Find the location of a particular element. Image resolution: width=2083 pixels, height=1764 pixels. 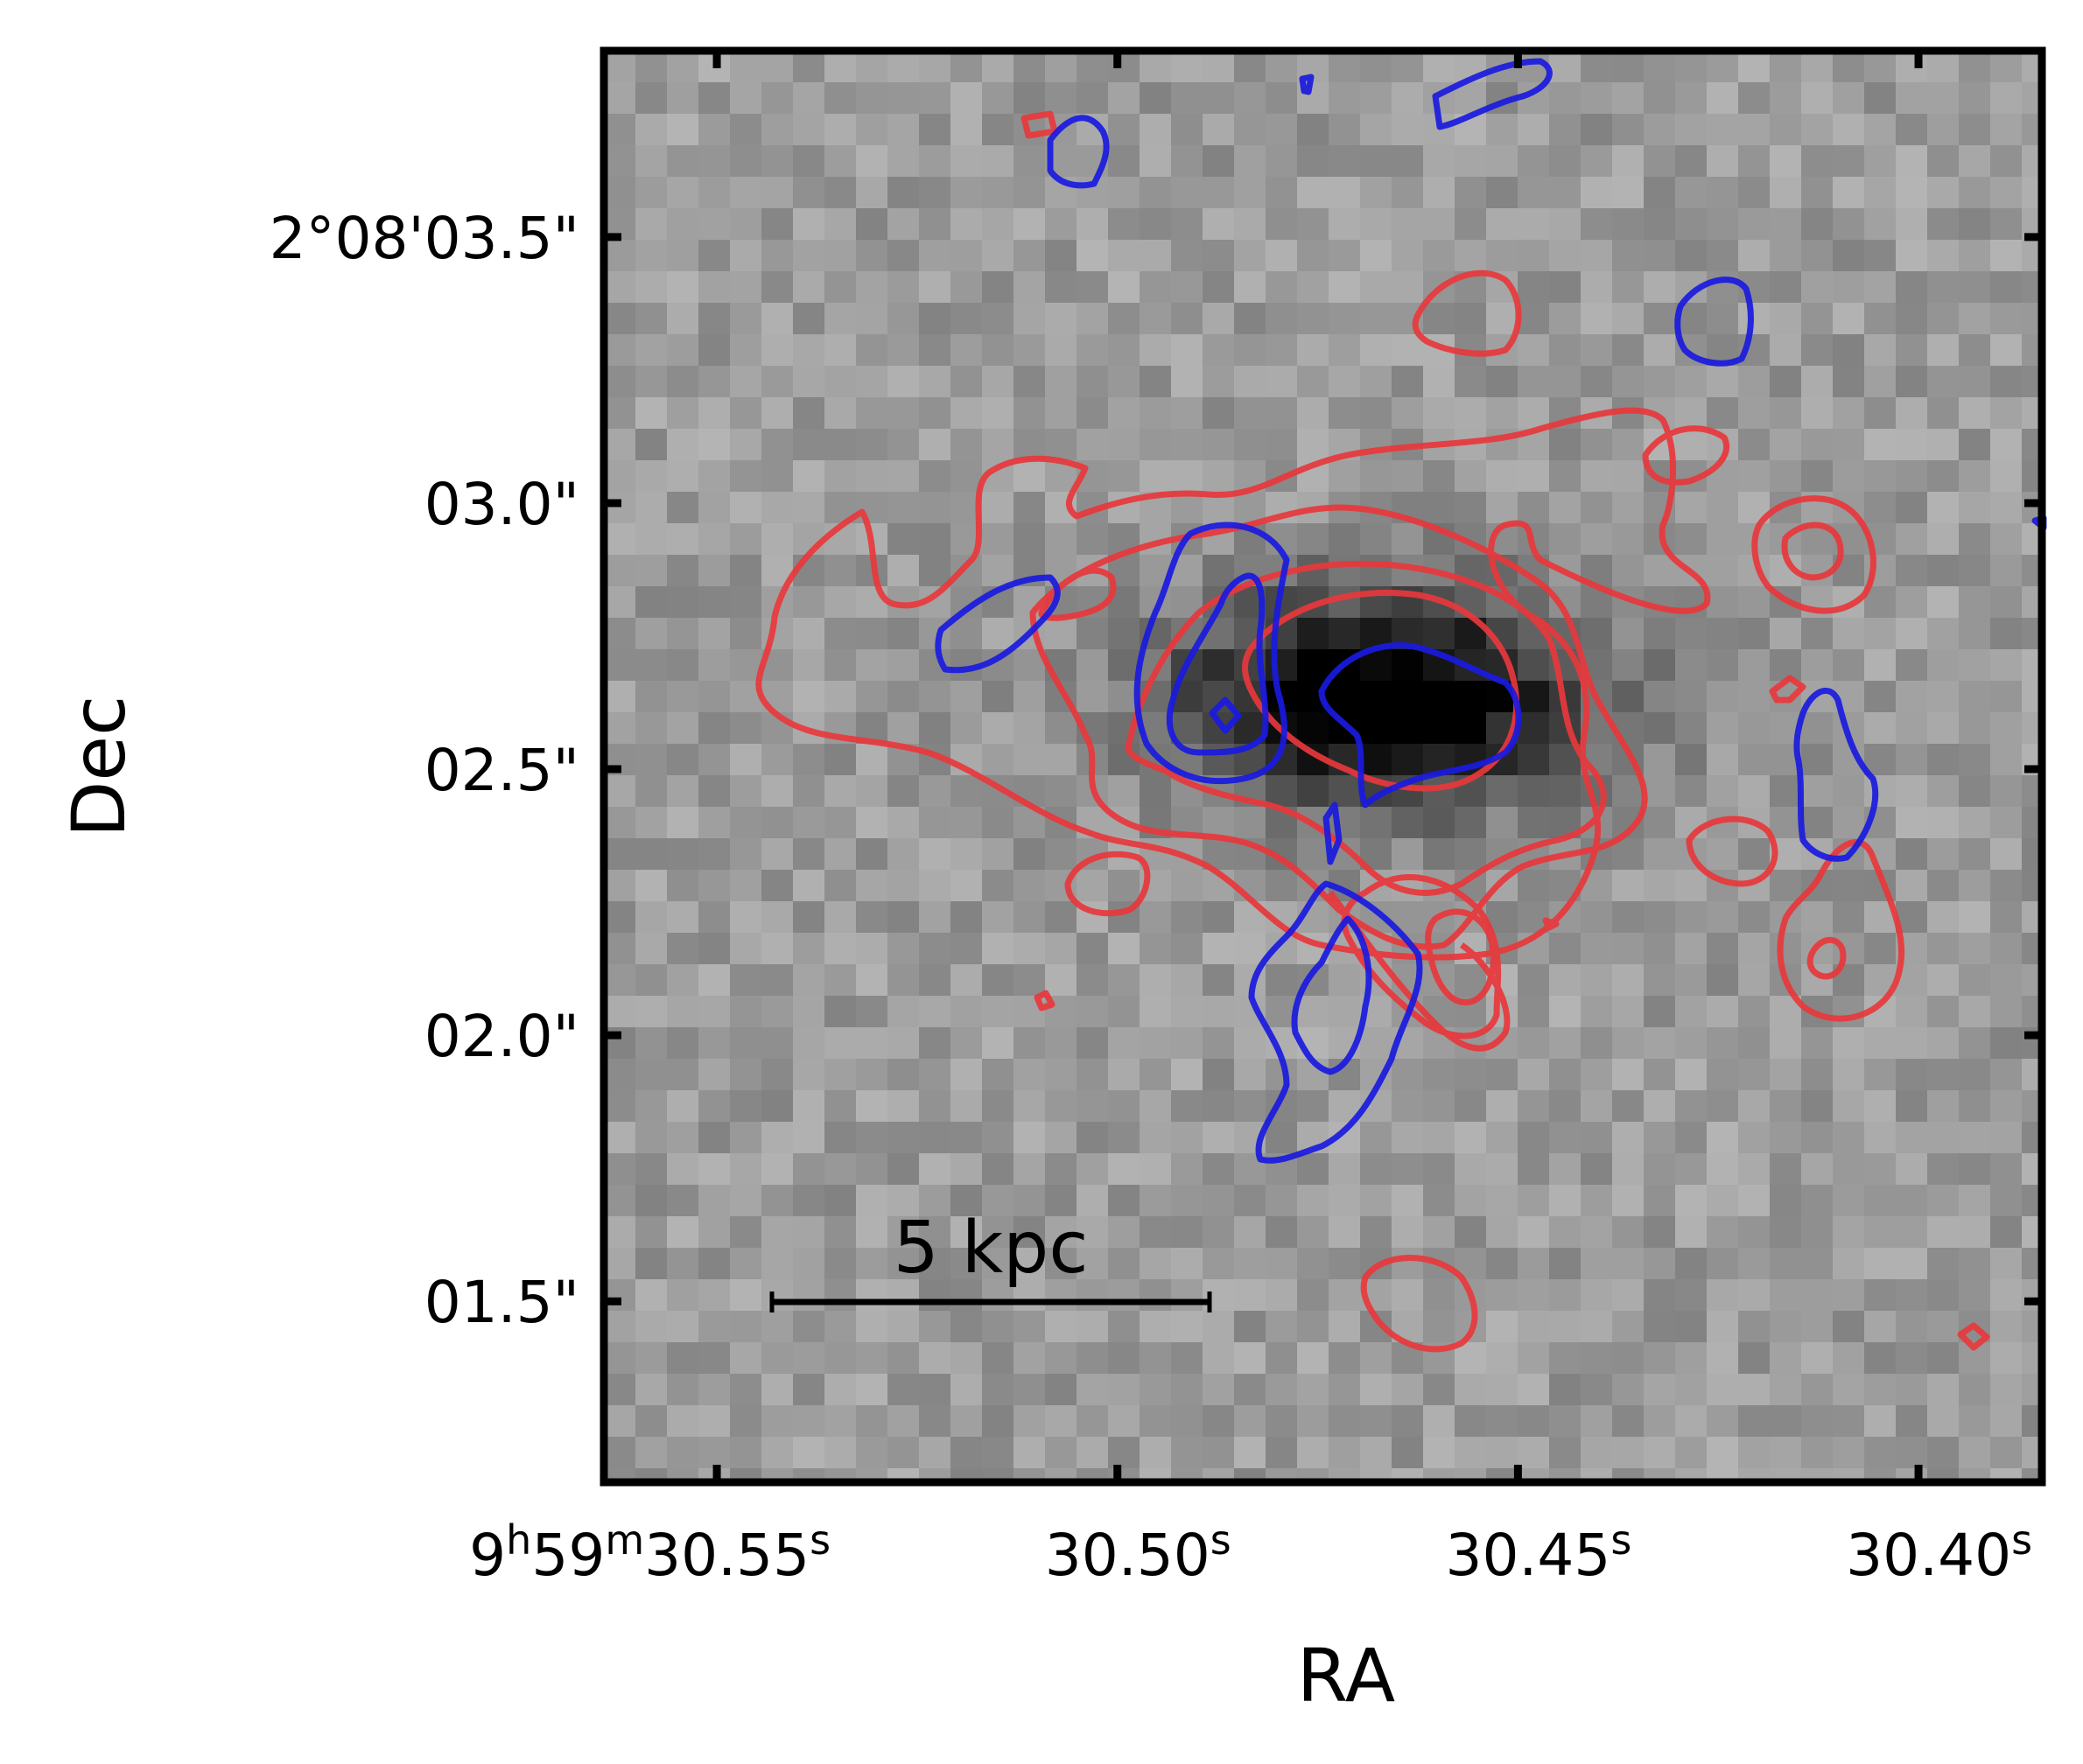

red-contour-right-mid is located at coordinates (1732, 851).